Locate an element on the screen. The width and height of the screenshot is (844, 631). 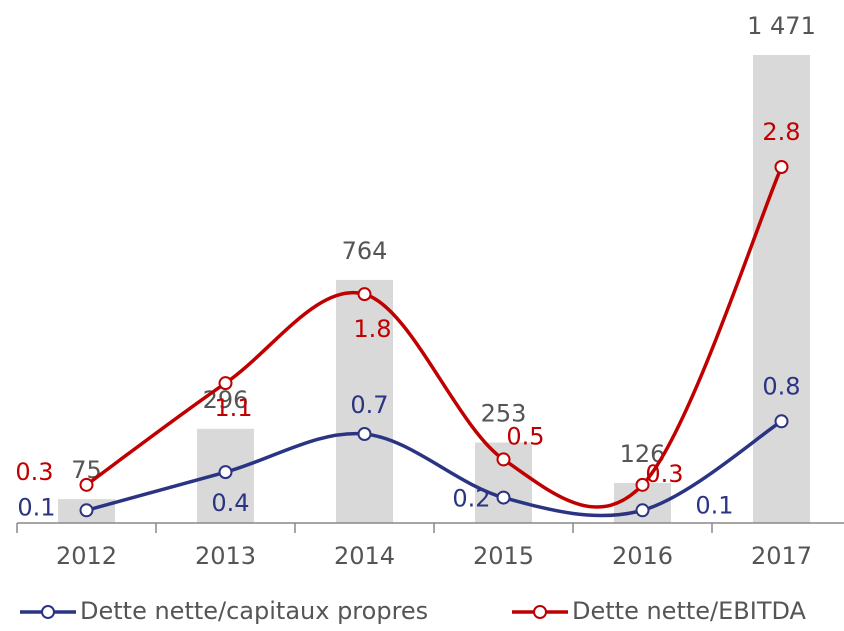
data-label: 0.5 is located at coordinates (525, 436).